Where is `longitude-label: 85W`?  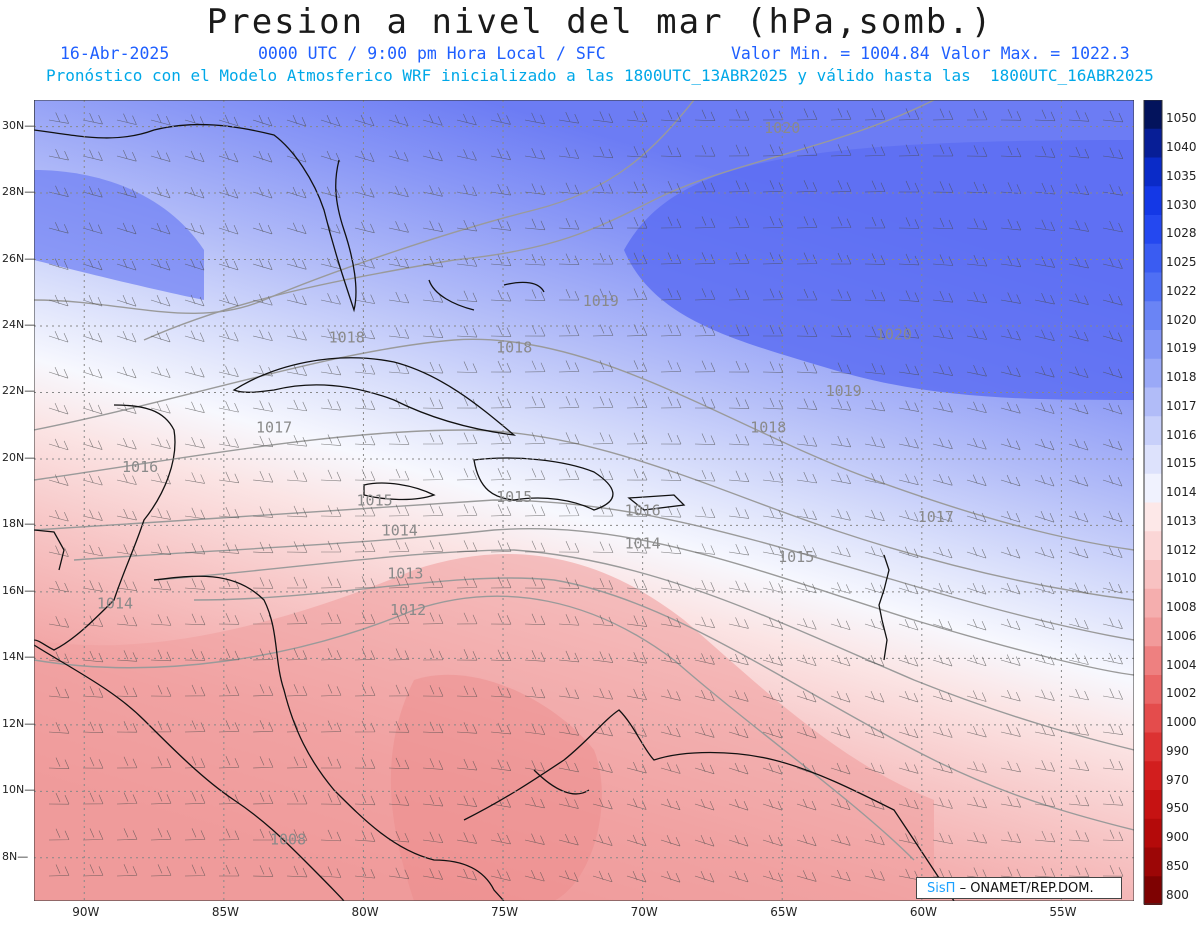
longitude-label: 85W is located at coordinates (225, 912).